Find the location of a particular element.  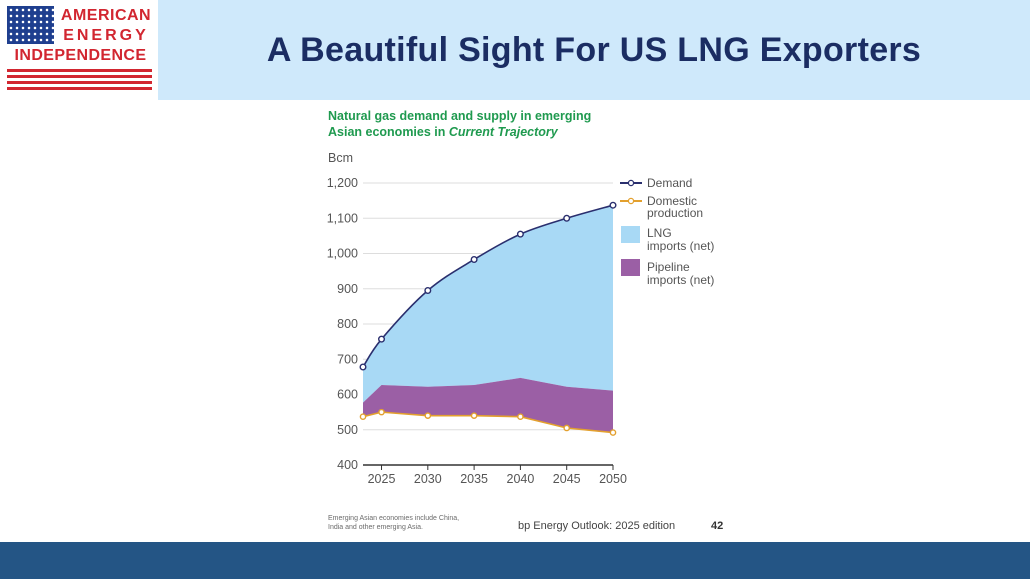

footnote-line-2: India and other emerging Asia. is located at coordinates (375, 527).